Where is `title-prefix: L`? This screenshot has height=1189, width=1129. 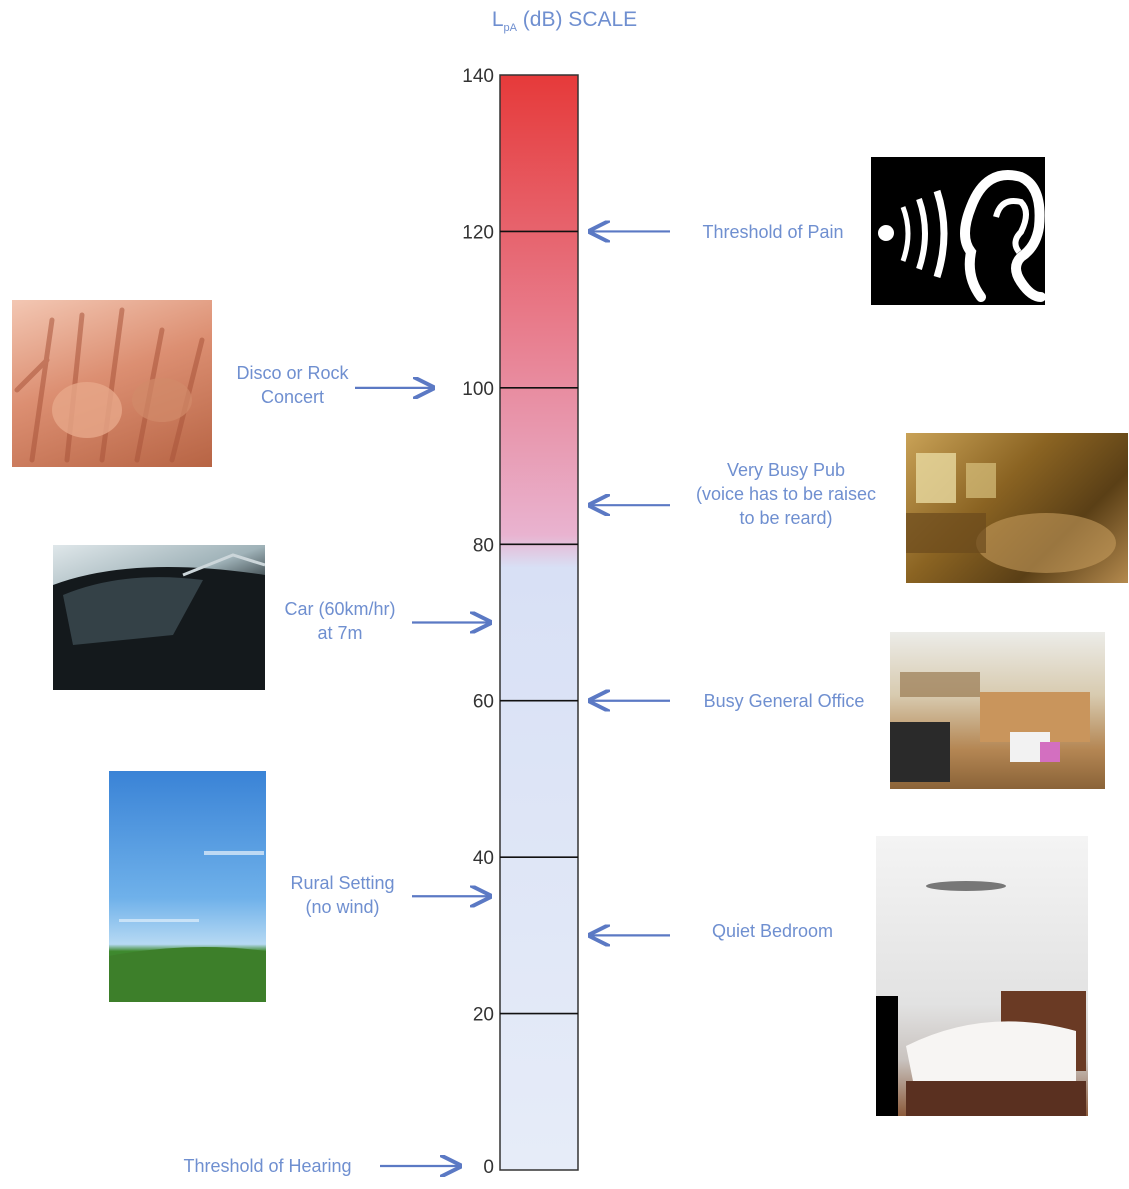 title-prefix: L is located at coordinates (497, 19).